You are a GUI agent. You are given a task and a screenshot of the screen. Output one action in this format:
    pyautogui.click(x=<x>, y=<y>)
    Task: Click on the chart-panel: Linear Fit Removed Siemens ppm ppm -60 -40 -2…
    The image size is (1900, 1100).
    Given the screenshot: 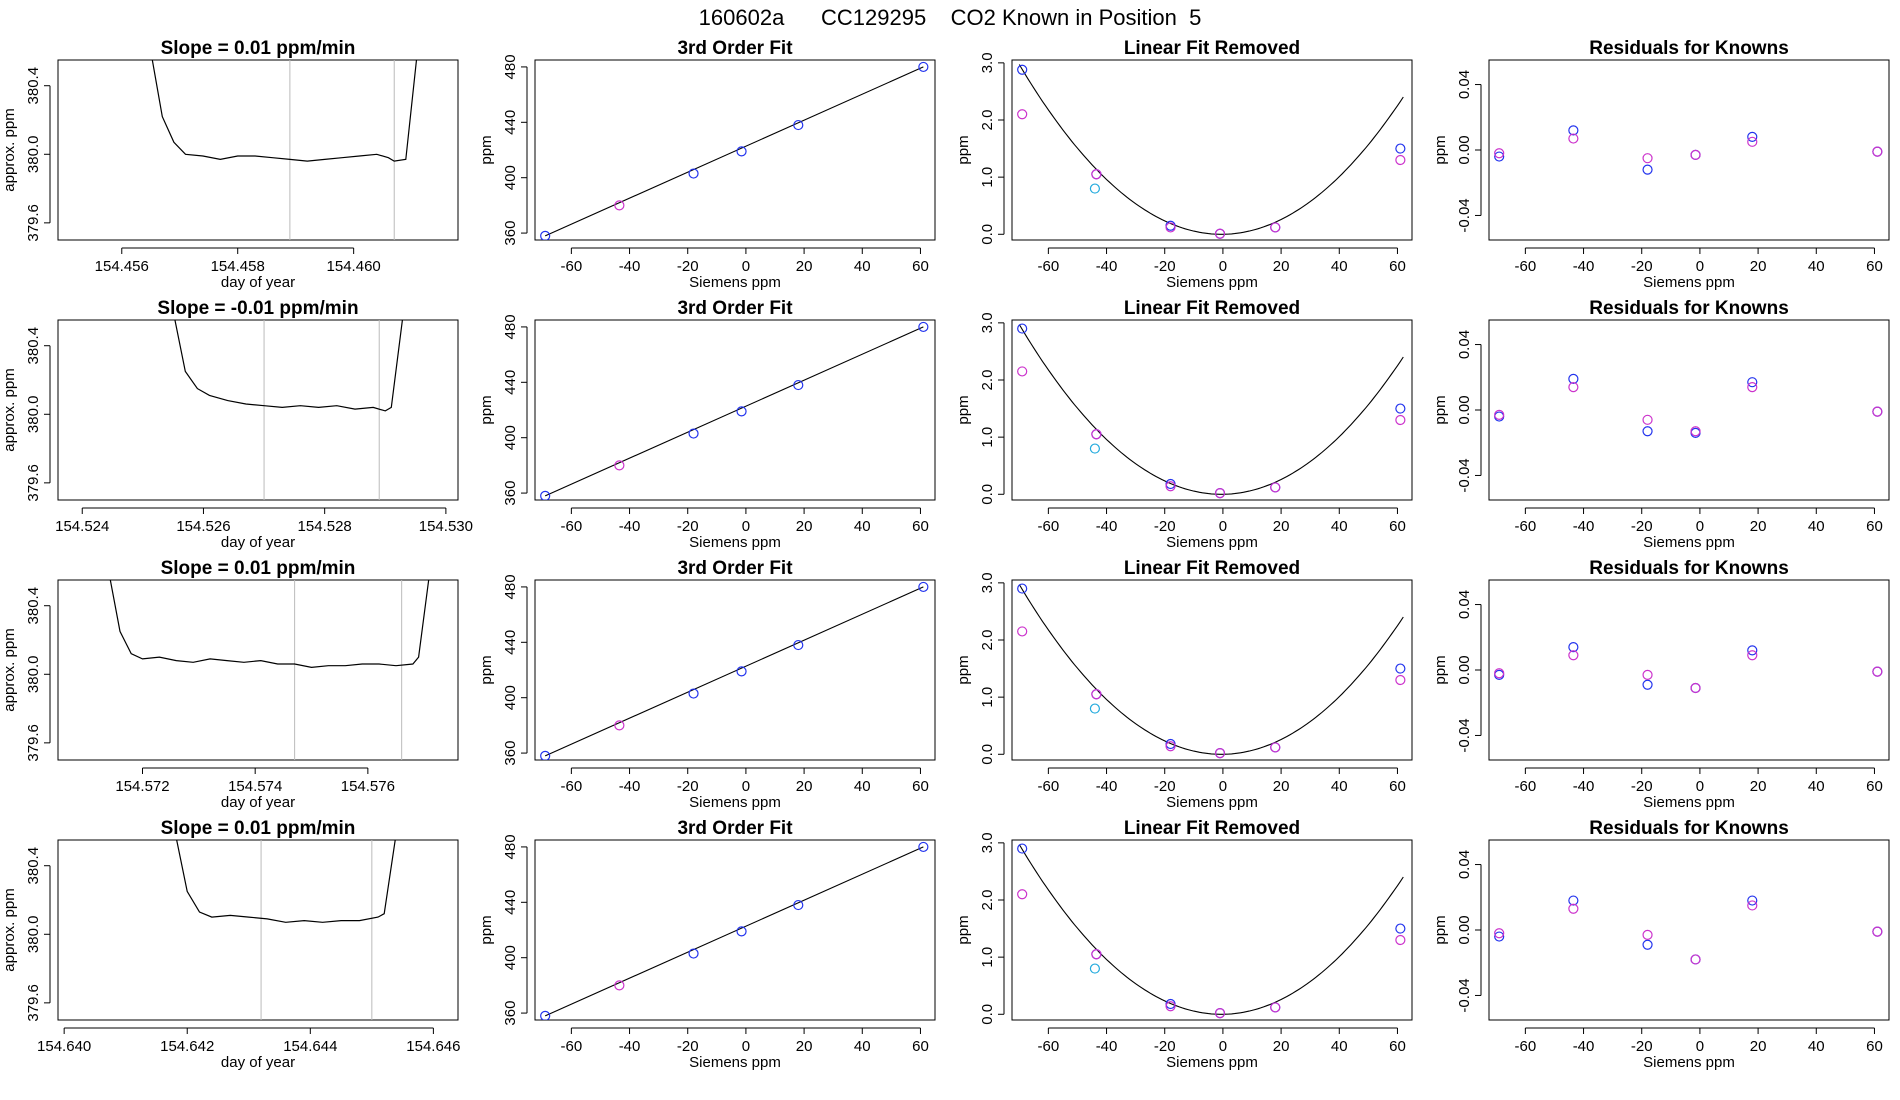 What is the action you would take?
    pyautogui.click(x=1184, y=424)
    